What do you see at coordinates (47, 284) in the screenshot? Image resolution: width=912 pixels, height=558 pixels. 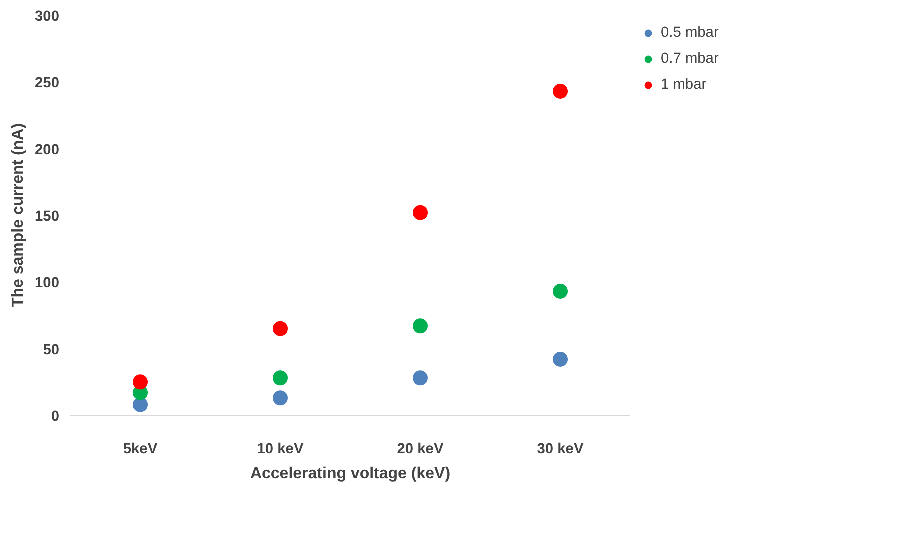 I see `y-tick-label: 100` at bounding box center [47, 284].